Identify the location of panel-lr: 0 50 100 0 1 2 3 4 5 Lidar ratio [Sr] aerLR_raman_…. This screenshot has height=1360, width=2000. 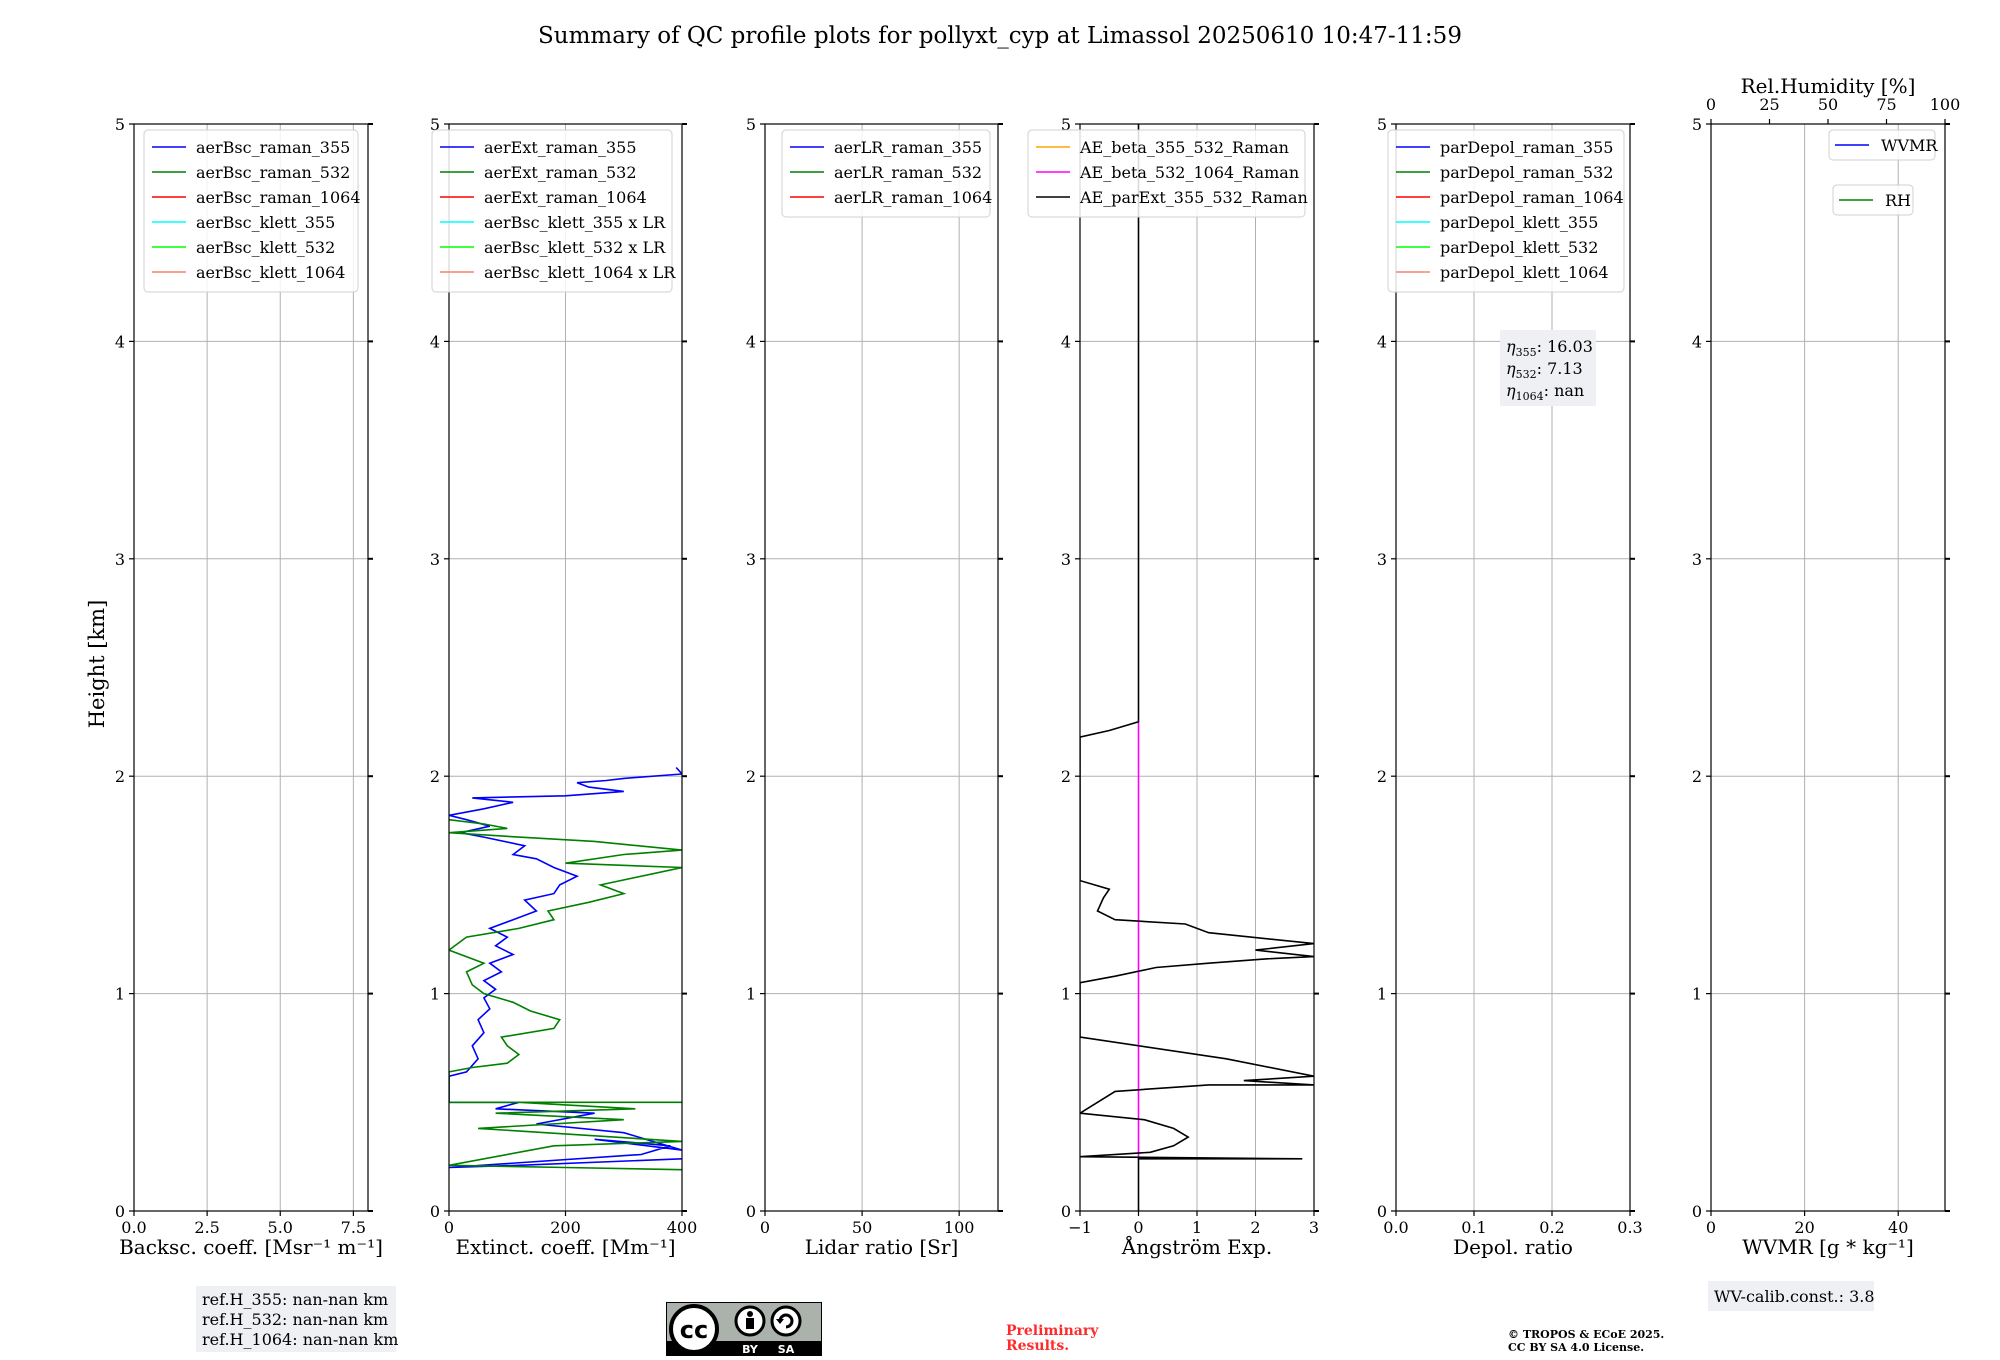
(874, 687).